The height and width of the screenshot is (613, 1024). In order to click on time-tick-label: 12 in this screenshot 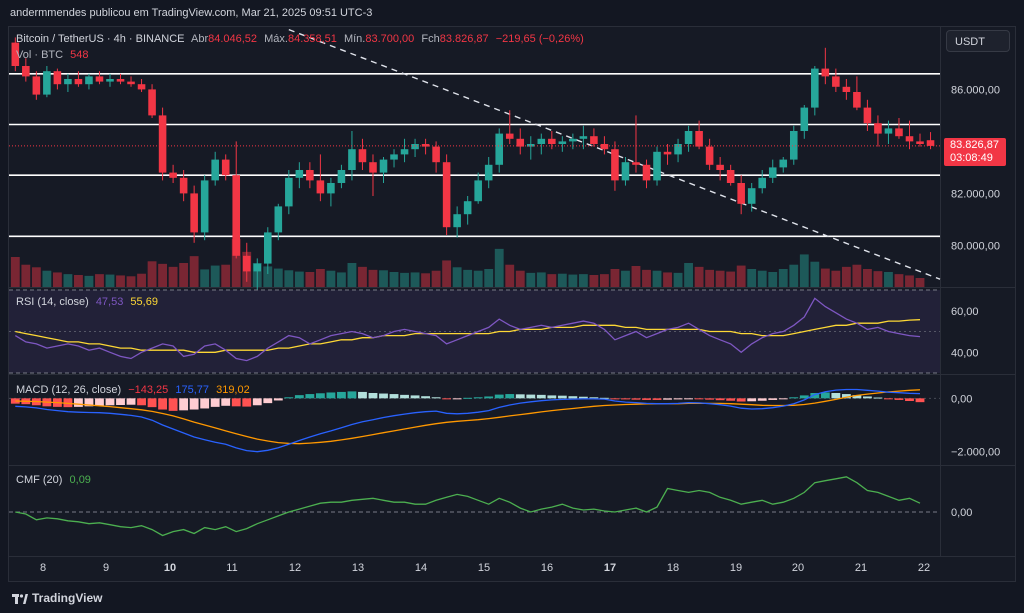, I will do `click(295, 568)`.